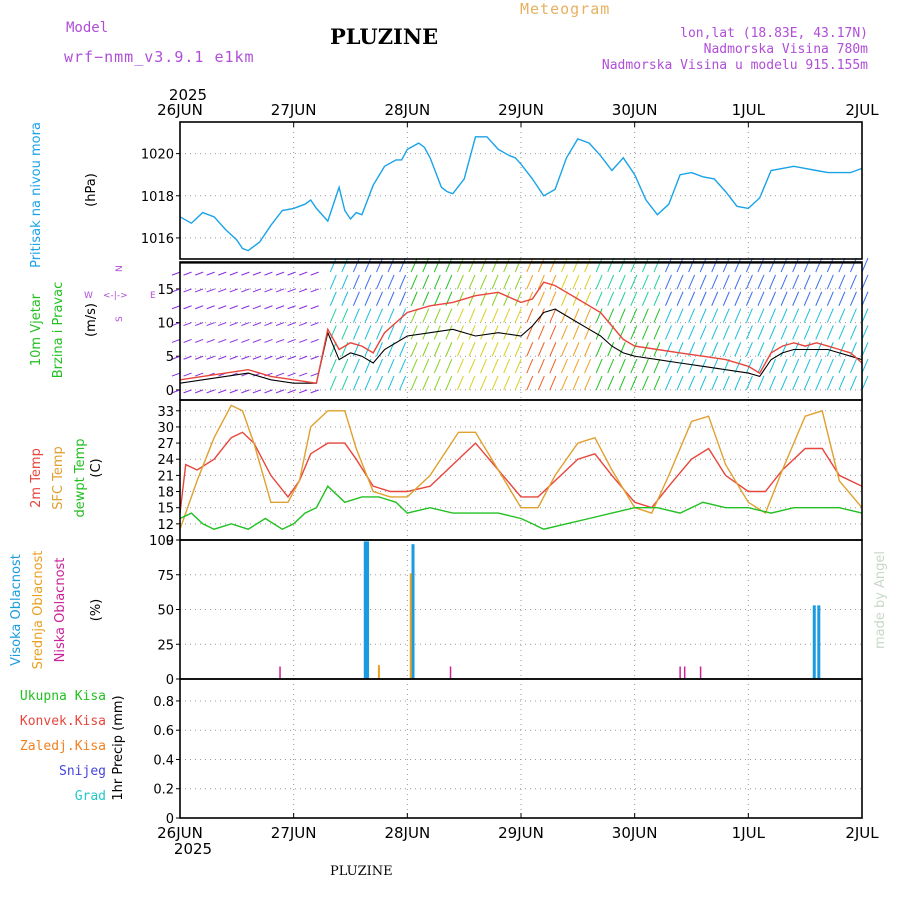 The height and width of the screenshot is (900, 900). Describe the element at coordinates (521, 110) in the screenshot. I see `top-date-label: 29JUN` at that location.